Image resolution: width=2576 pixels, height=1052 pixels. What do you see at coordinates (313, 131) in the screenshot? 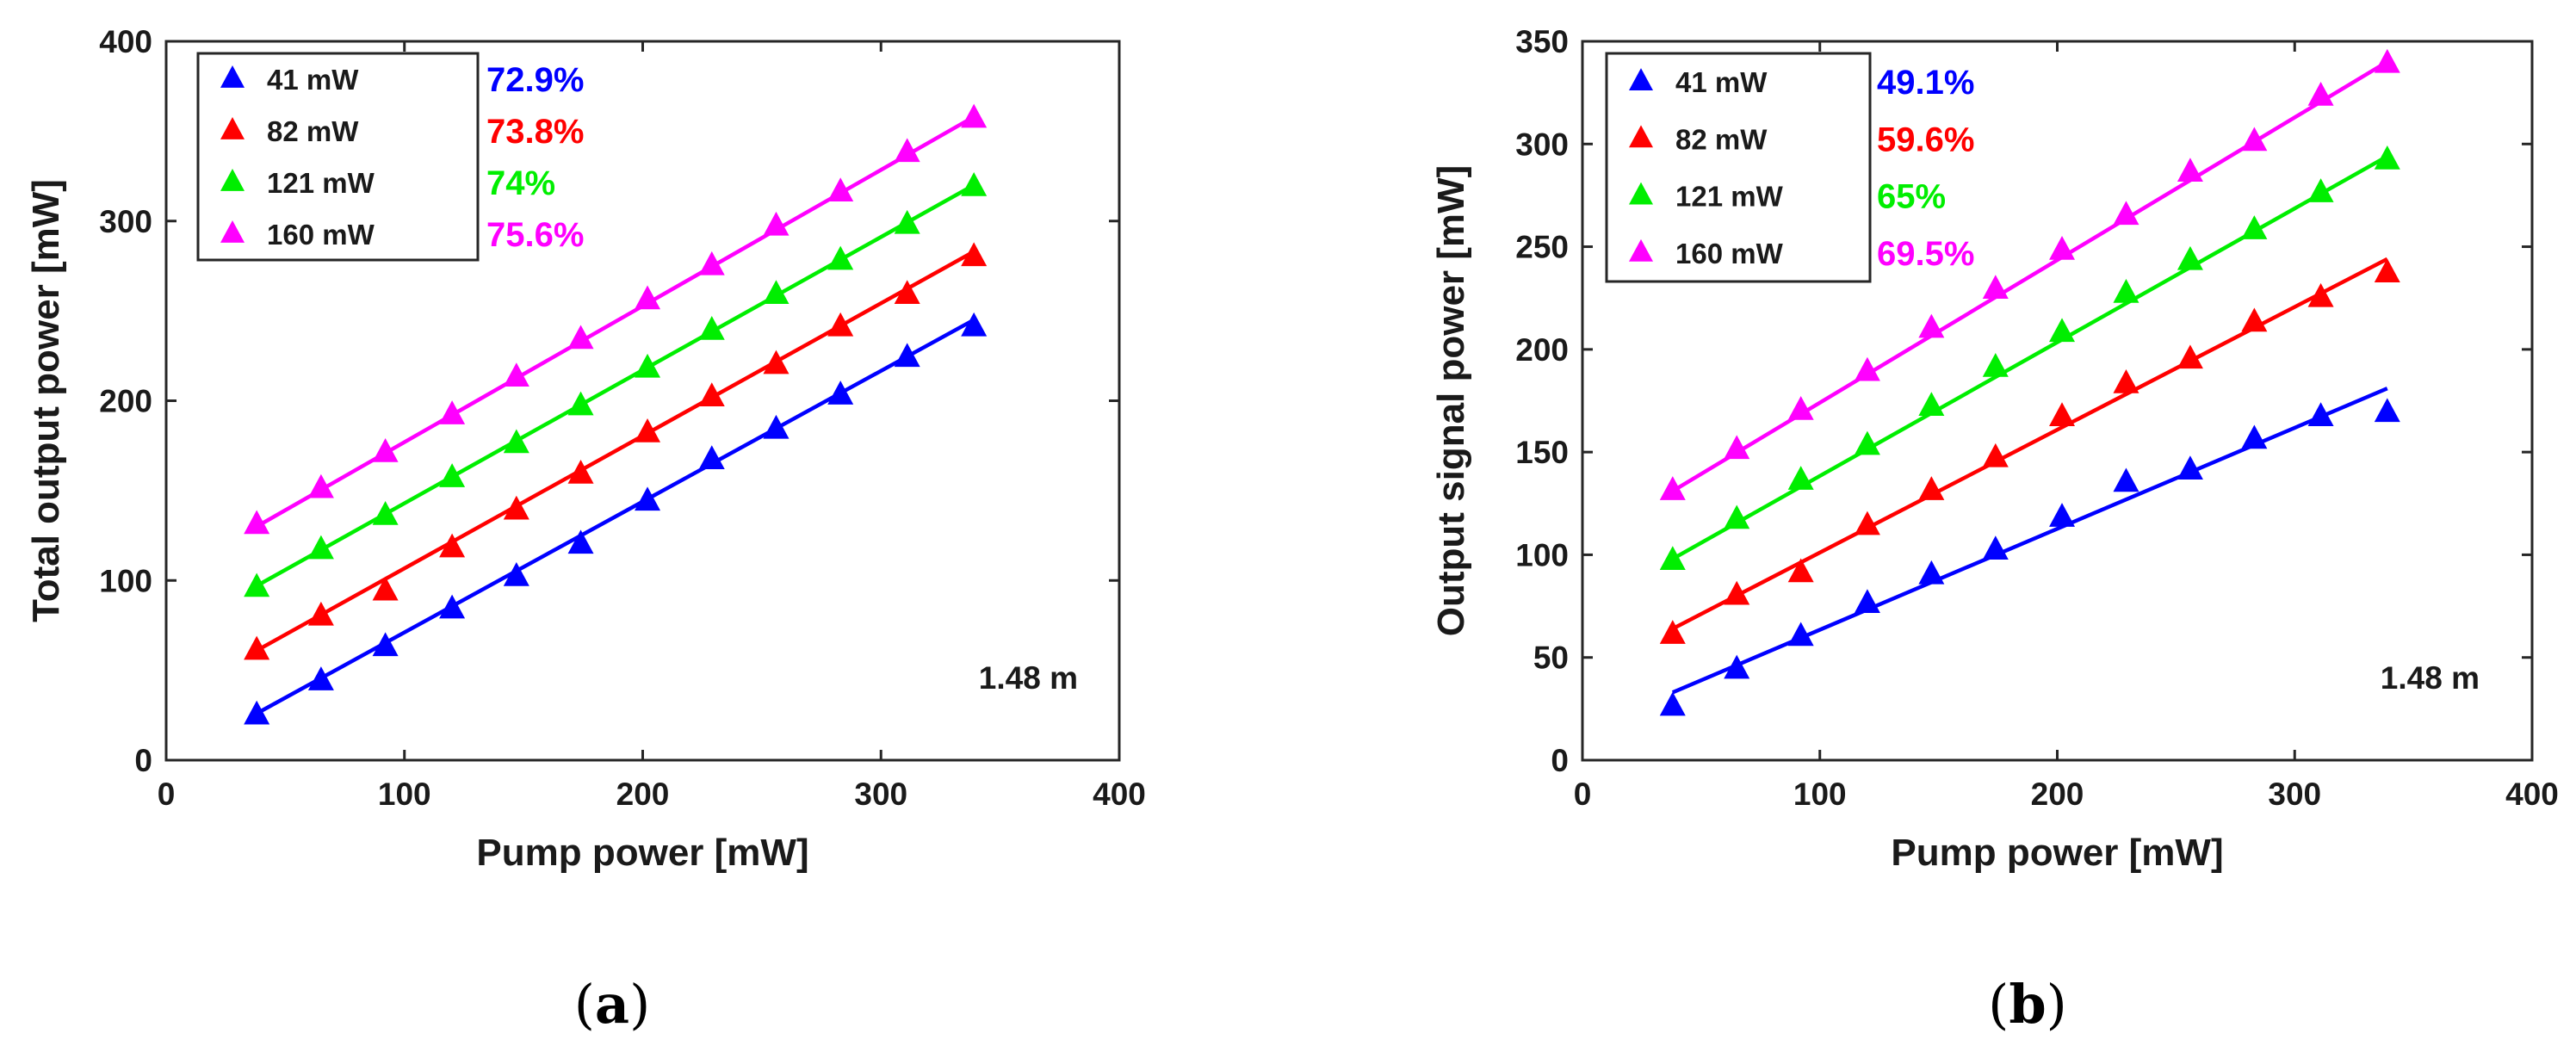
I see `legend-label: 82 mW` at bounding box center [313, 131].